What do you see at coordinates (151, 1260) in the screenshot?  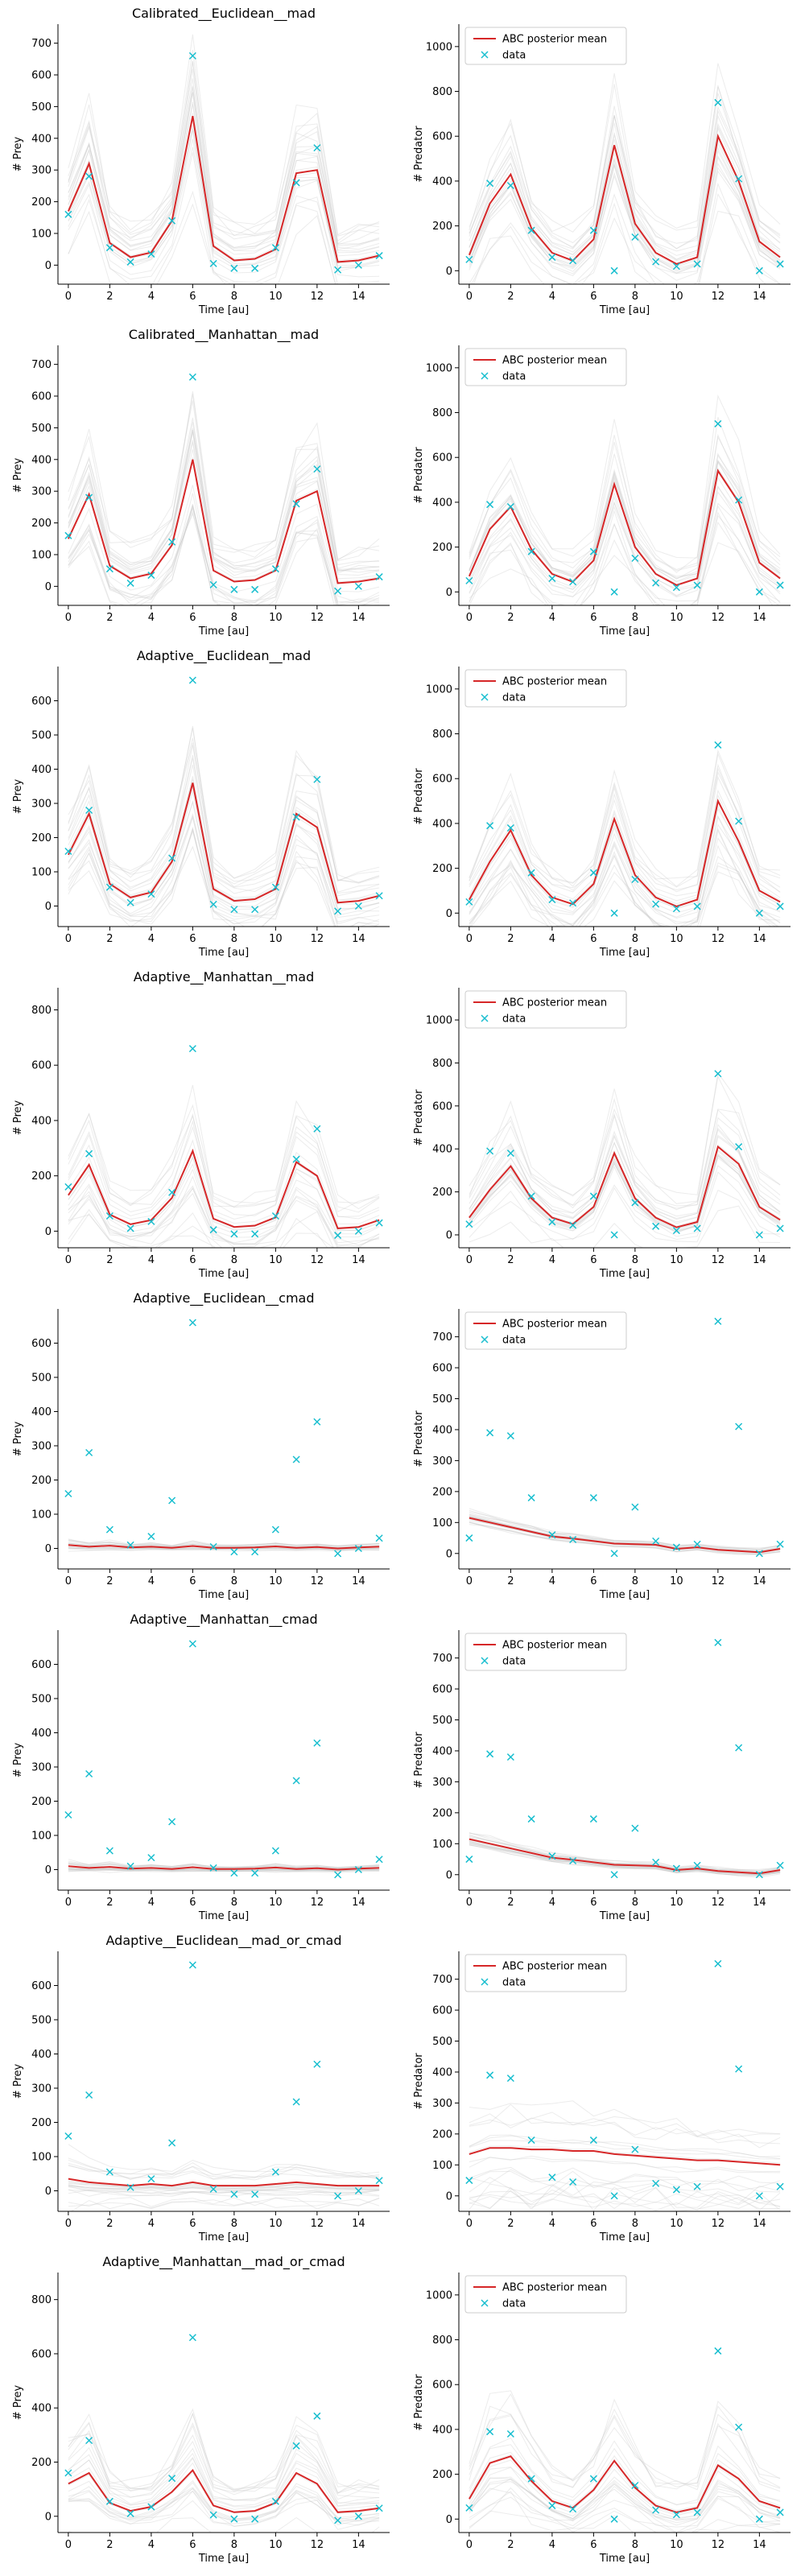 I see `x-tick-label: 4` at bounding box center [151, 1260].